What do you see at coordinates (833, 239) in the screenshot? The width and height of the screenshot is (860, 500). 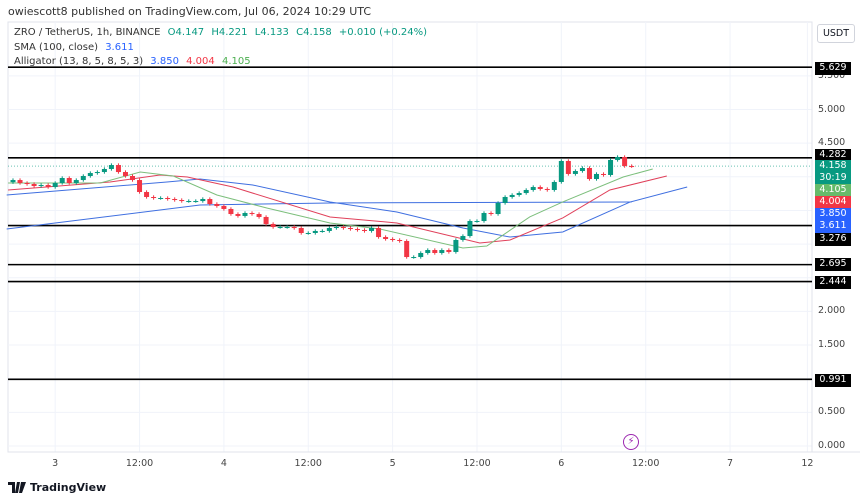 I see `price-badge-level: 3.276` at bounding box center [833, 239].